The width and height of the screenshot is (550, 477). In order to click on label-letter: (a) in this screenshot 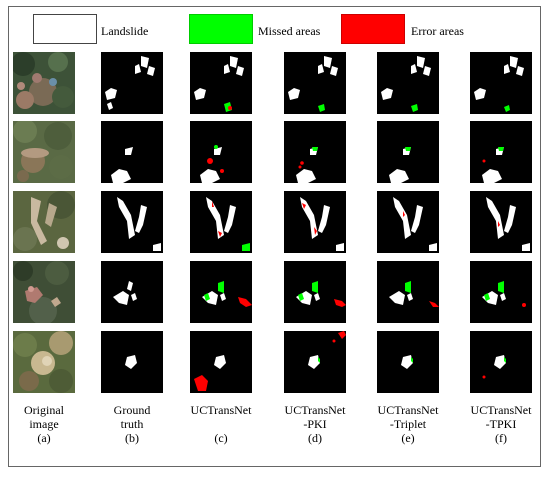, I will do `click(44, 438)`.